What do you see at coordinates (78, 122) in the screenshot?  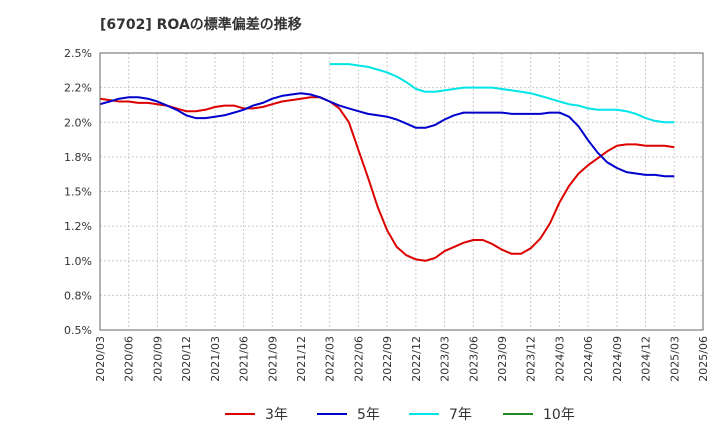 I see `y-tick-label: 2.0%` at bounding box center [78, 122].